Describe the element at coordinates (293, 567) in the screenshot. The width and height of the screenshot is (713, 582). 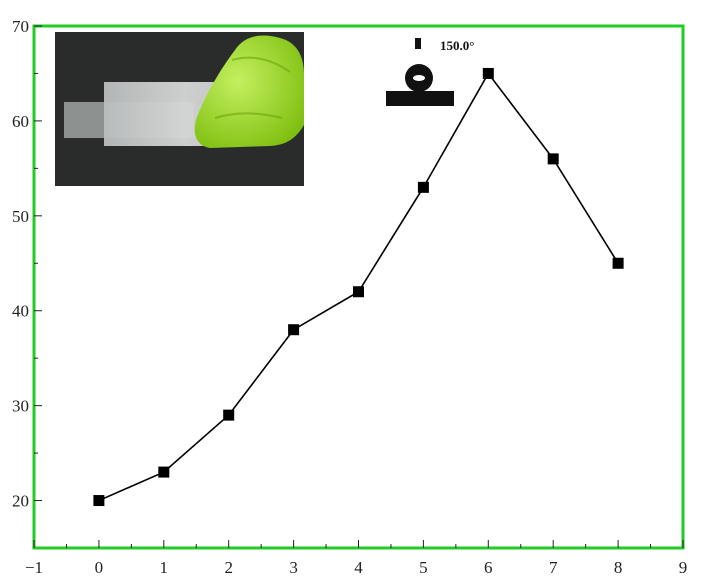
I see `x-tick-label: 3` at that location.